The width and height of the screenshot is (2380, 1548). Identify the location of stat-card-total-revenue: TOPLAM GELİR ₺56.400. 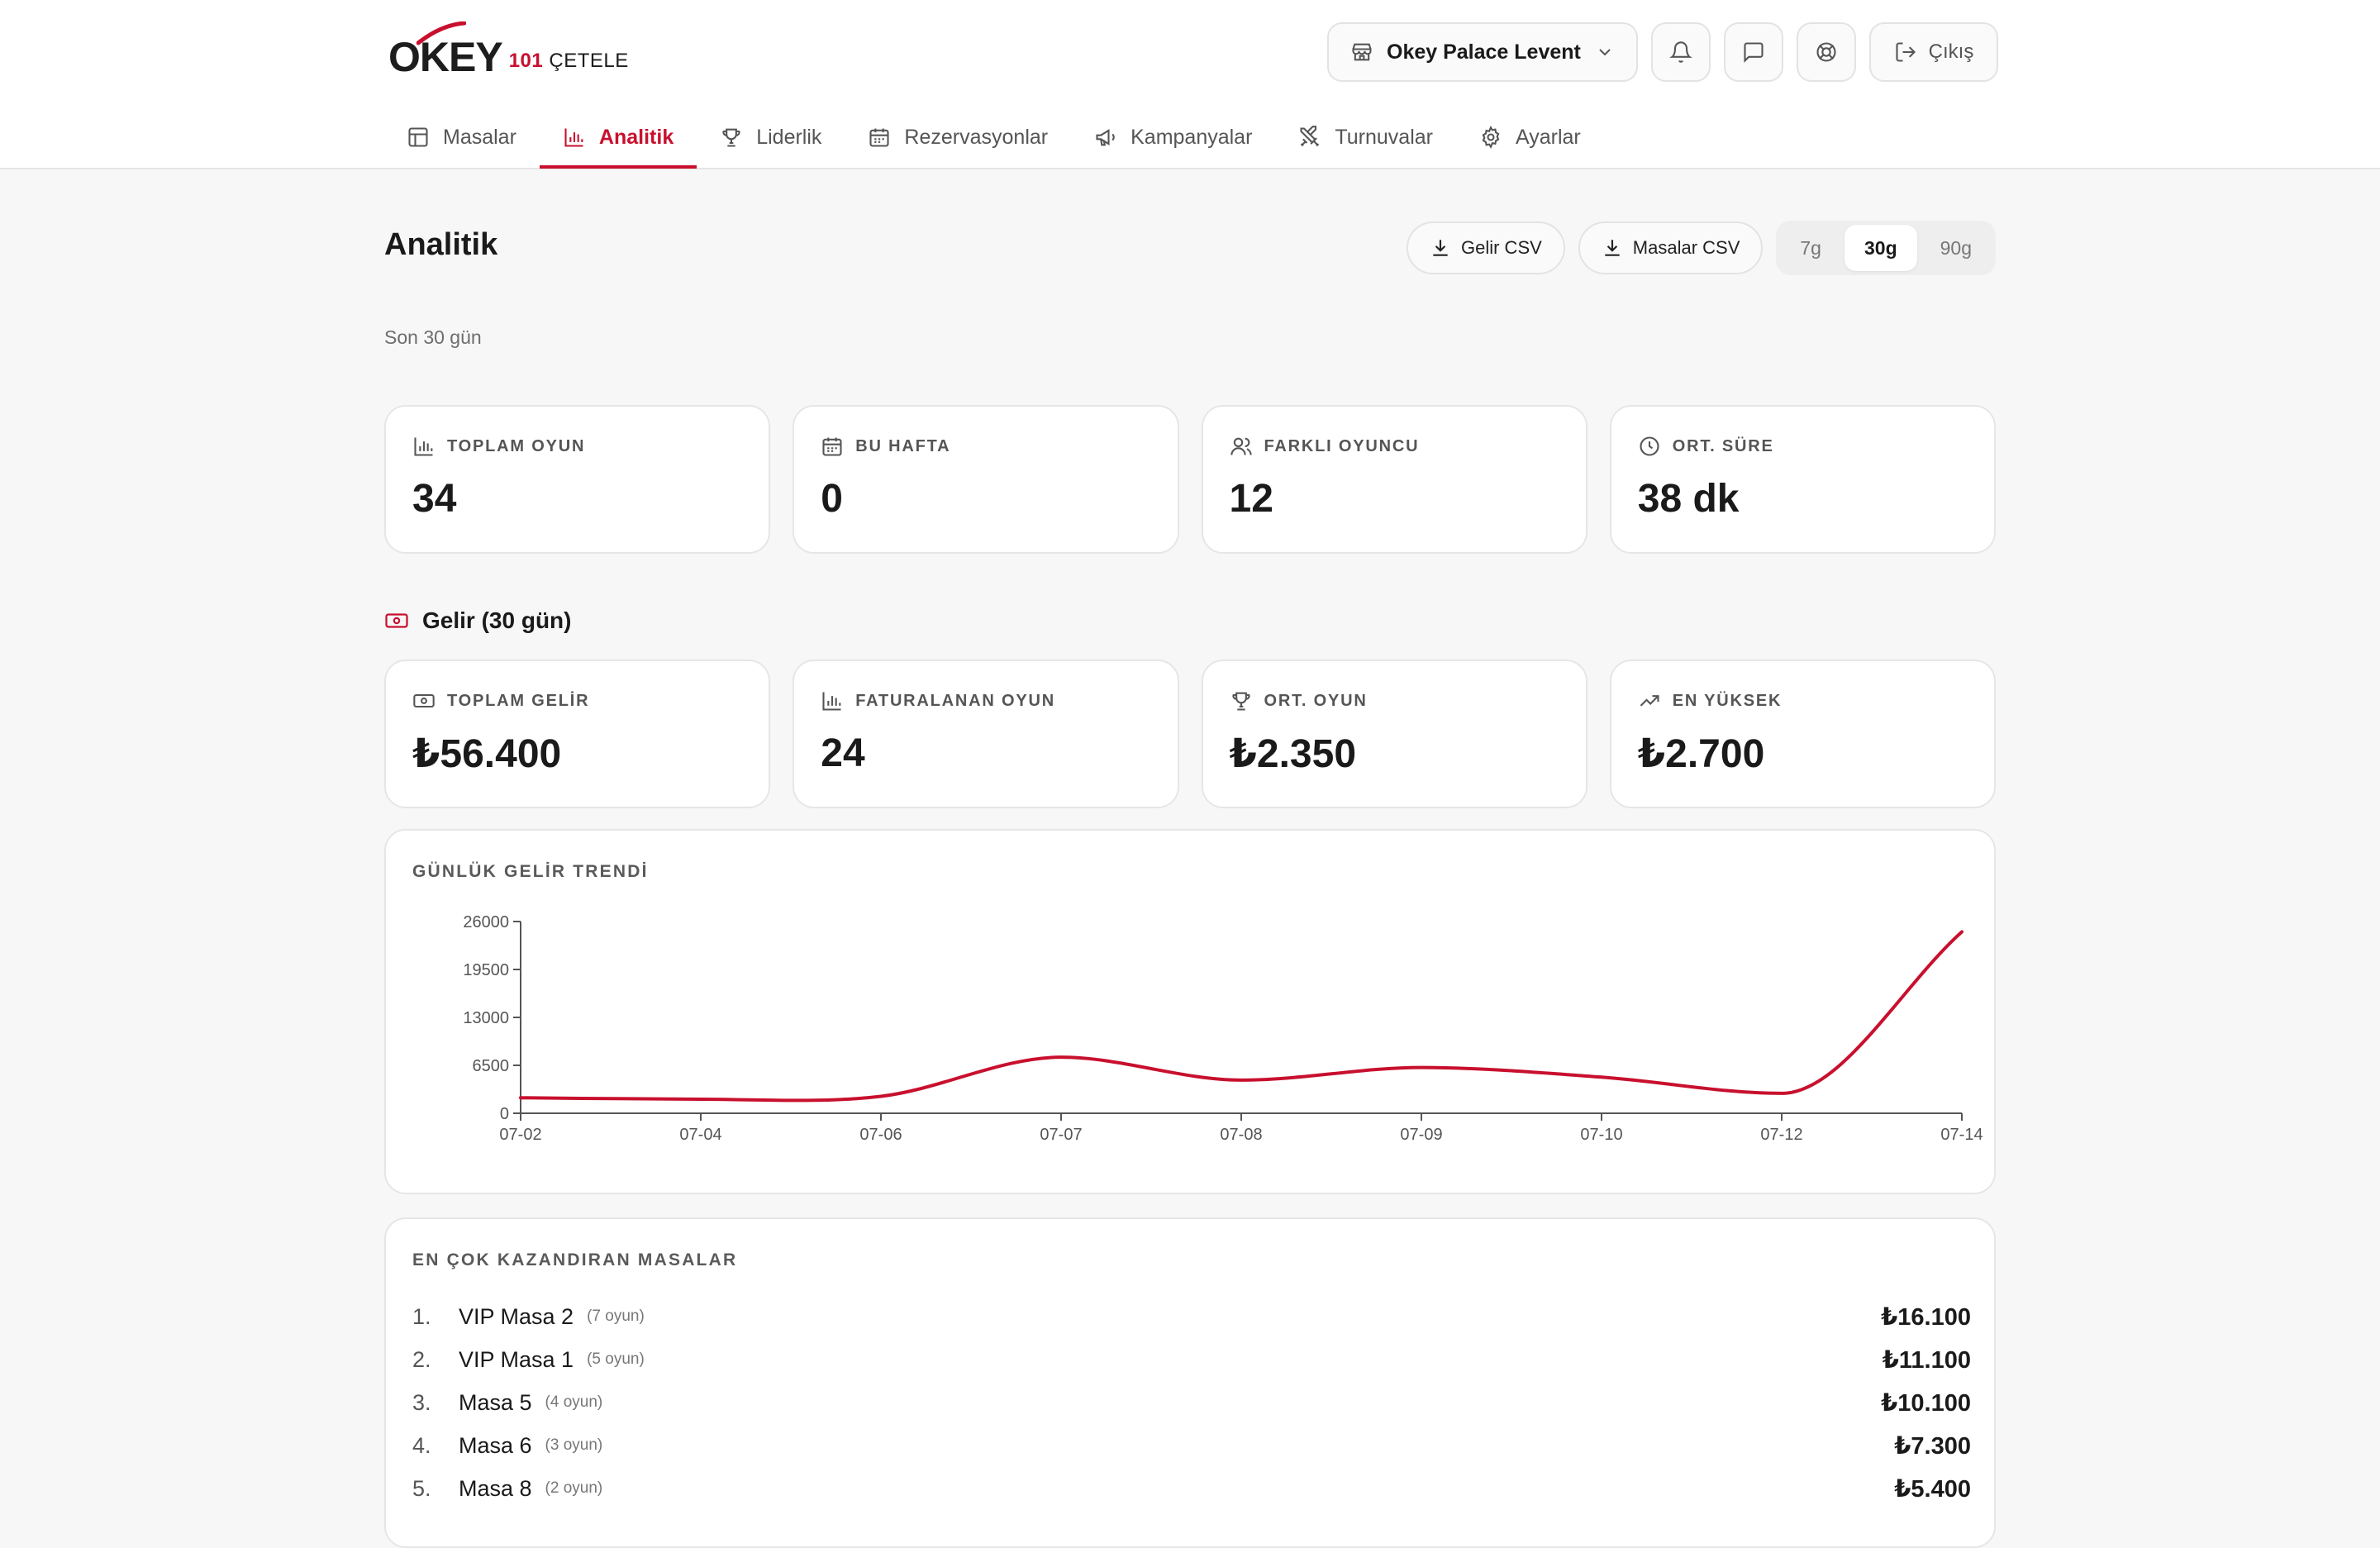
(577, 734).